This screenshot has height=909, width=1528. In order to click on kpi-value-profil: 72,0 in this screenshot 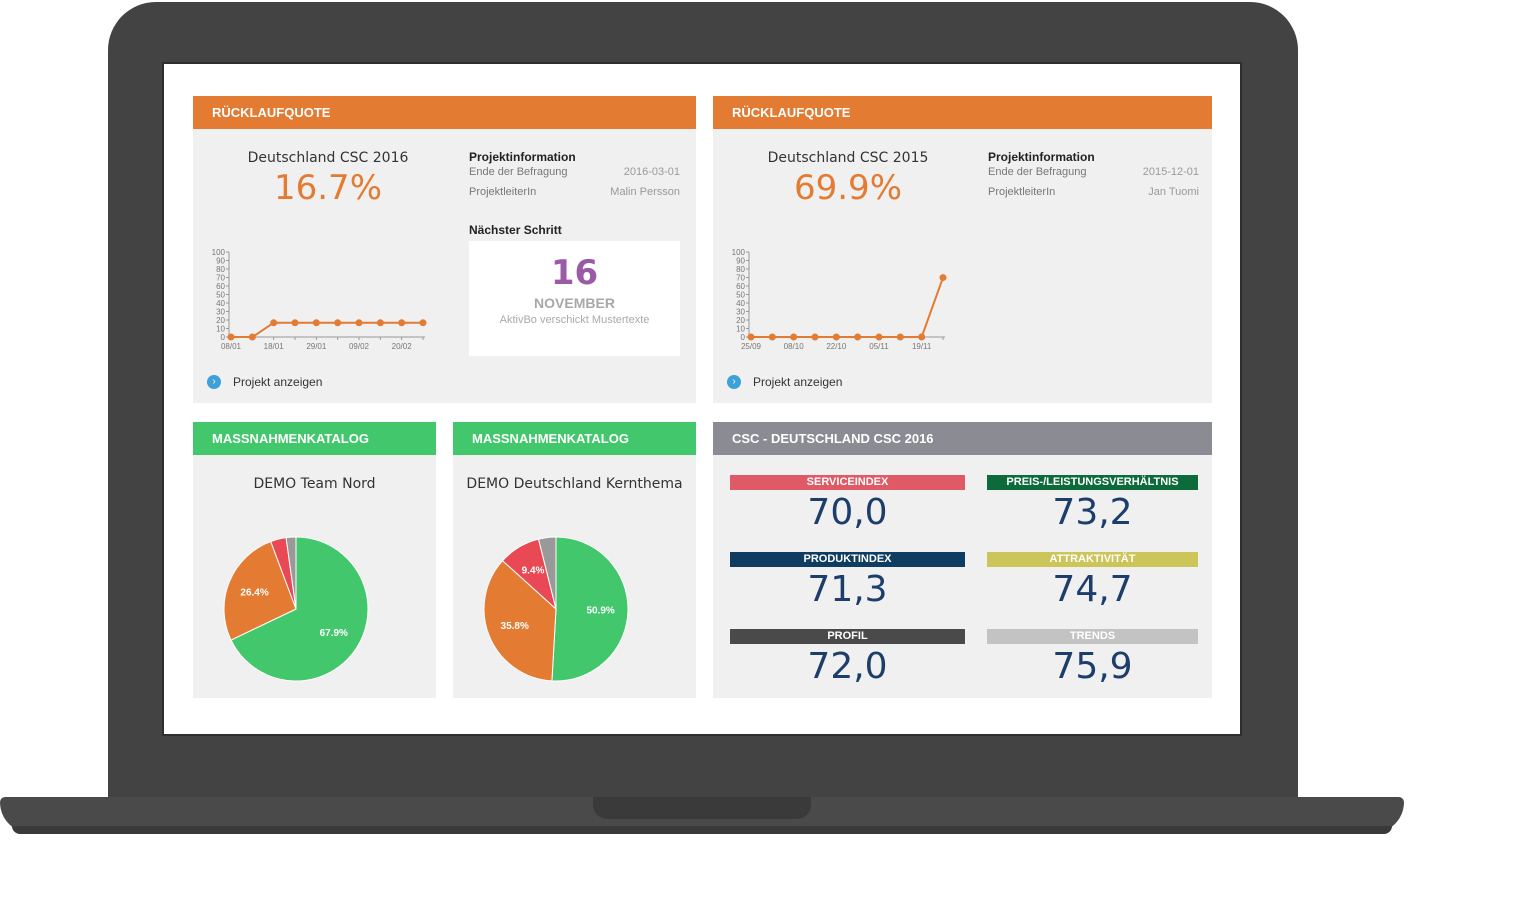, I will do `click(847, 666)`.